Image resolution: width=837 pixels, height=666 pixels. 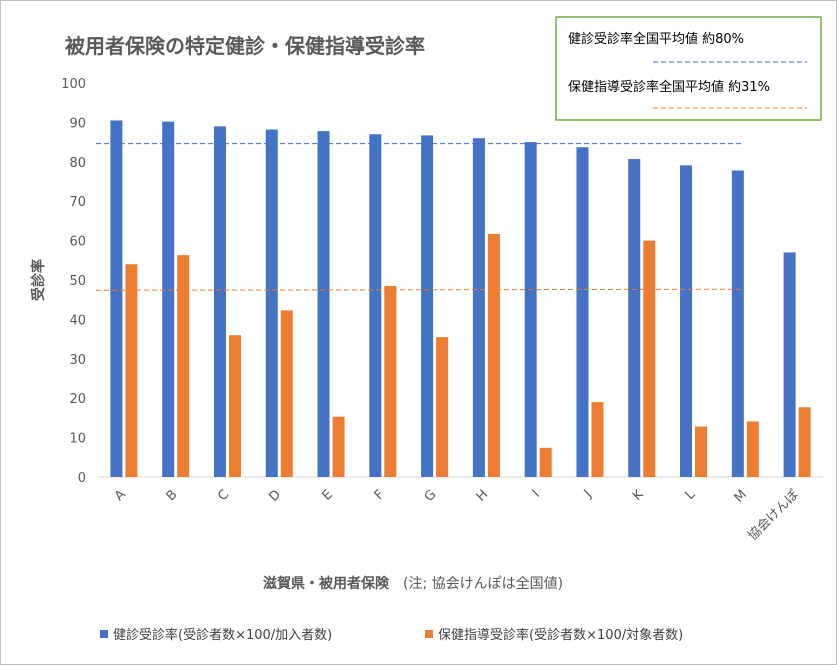 I want to click on y-tick-label: 30, so click(x=77, y=360).